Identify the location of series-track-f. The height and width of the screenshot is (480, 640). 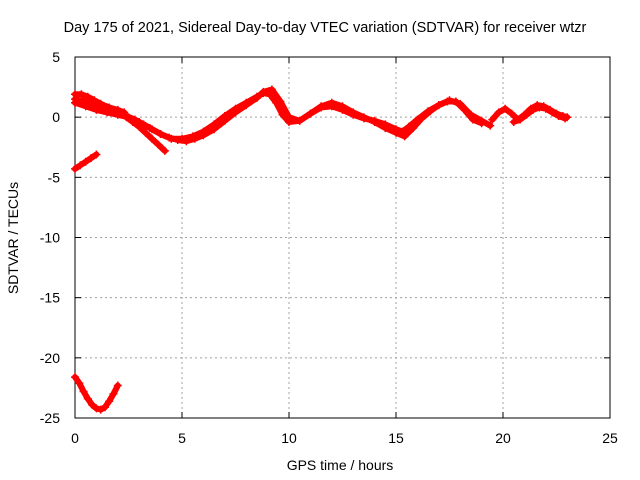
(96, 393).